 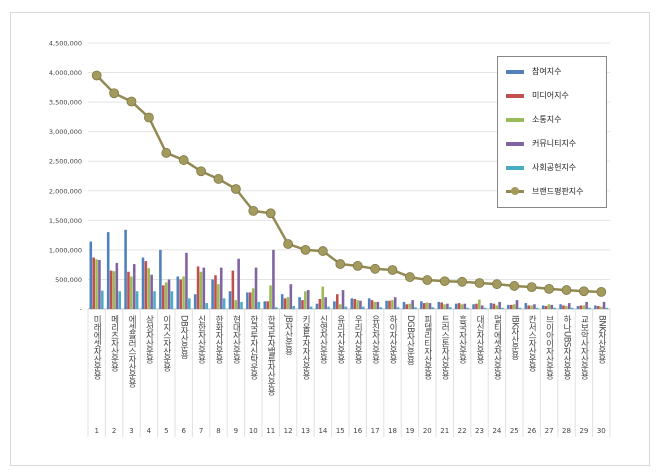 I want to click on x-rank-label: 7, so click(x=201, y=431).